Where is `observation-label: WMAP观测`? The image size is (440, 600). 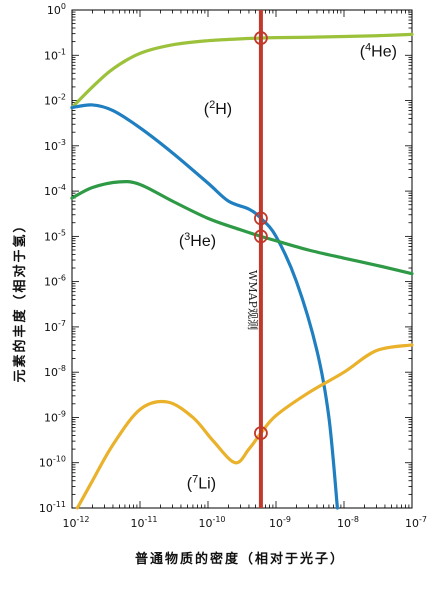 observation-label: WMAP观测 is located at coordinates (252, 300).